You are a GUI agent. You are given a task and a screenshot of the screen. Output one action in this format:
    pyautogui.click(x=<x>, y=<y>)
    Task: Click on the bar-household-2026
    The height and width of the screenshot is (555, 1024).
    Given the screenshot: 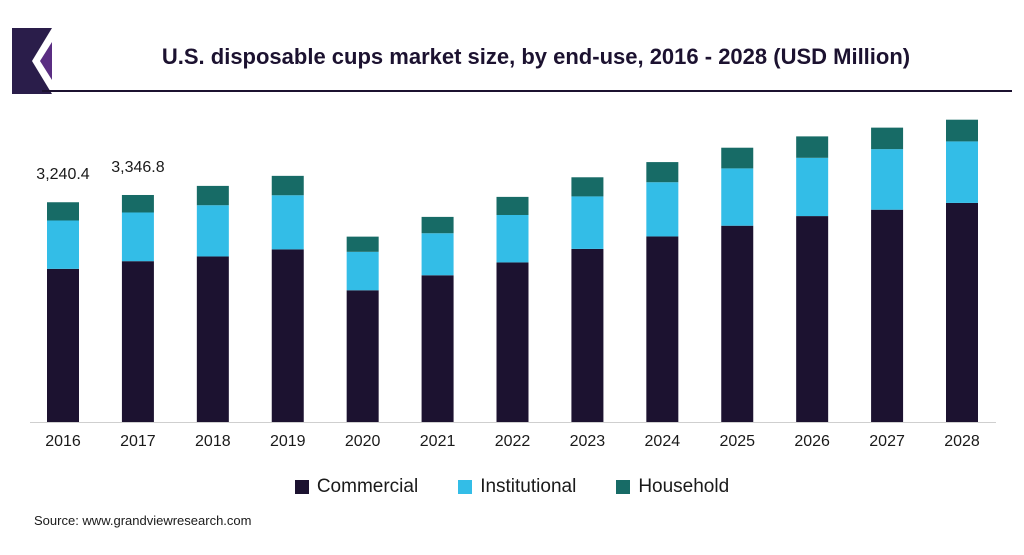 What is the action you would take?
    pyautogui.click(x=812, y=147)
    